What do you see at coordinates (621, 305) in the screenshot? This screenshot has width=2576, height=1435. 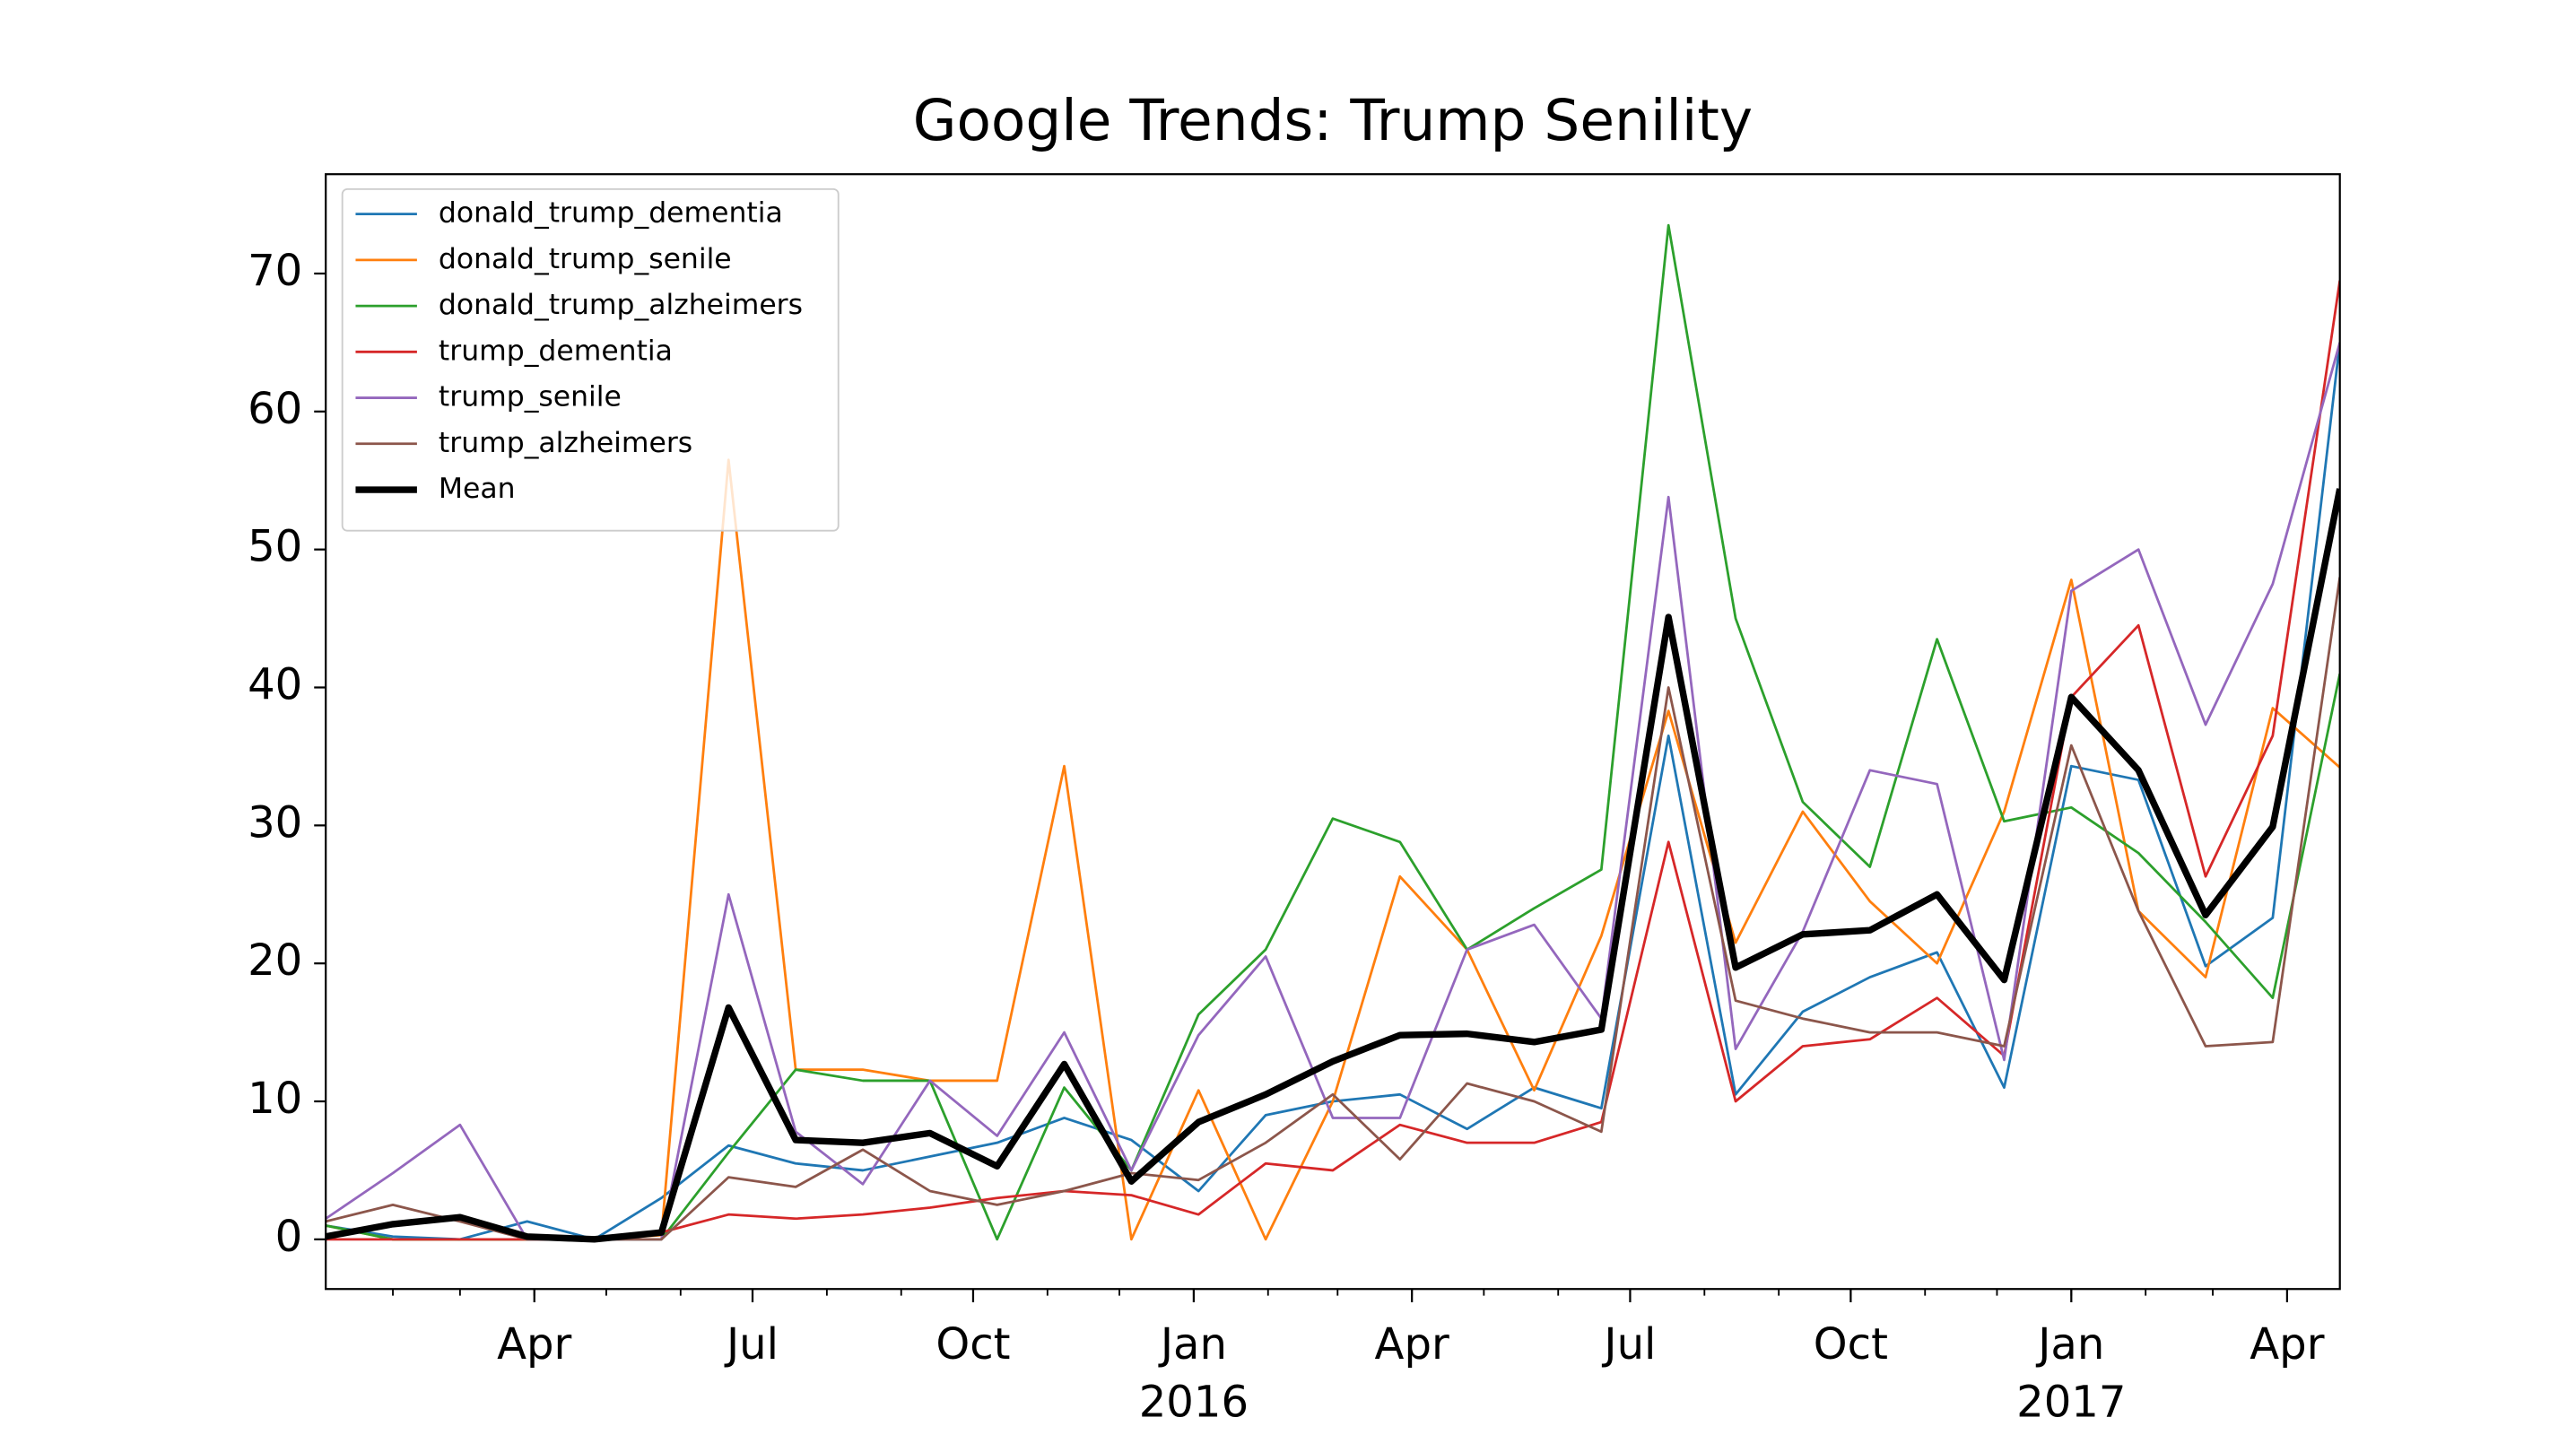 I see `legend-label: donald_trump_alzheimers` at bounding box center [621, 305].